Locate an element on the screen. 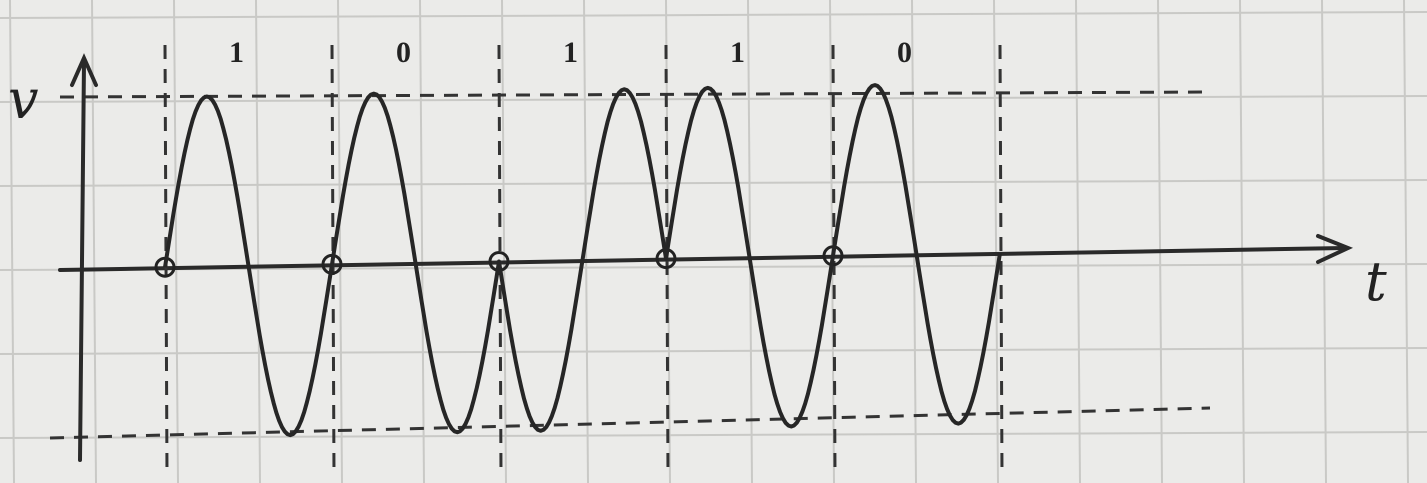  bottom-level is located at coordinates (630, 423).